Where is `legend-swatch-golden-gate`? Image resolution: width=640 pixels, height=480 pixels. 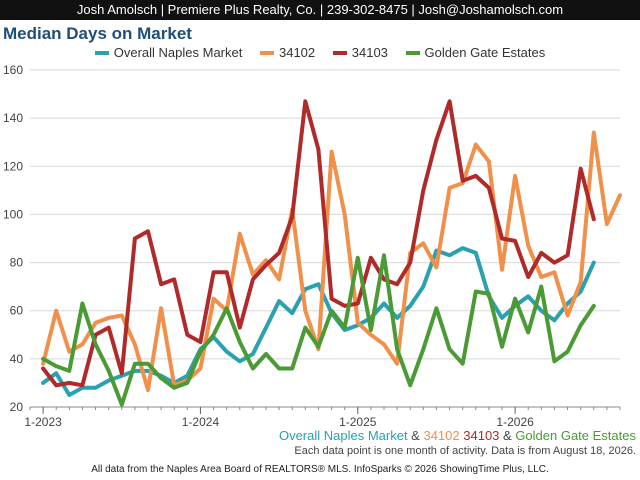 legend-swatch-golden-gate is located at coordinates (412, 52).